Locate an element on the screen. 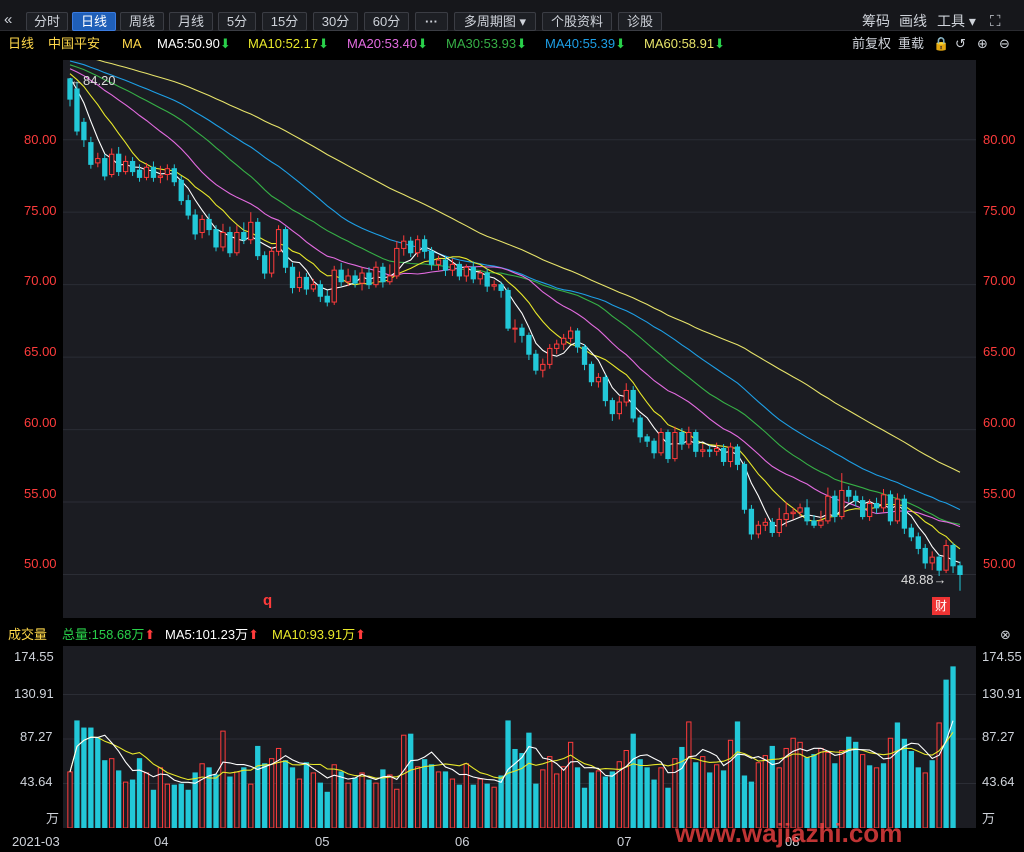 Image resolution: width=1024 pixels, height=852 pixels. volume-ma5-line is located at coordinates (511, 752).